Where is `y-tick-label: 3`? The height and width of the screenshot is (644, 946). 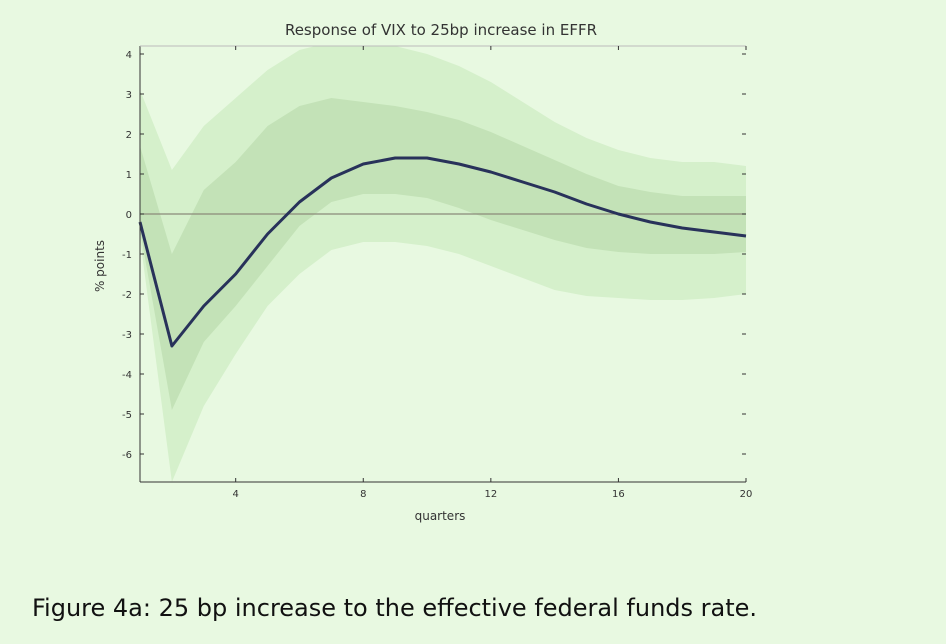
y-tick-label: 3 is located at coordinates (129, 95).